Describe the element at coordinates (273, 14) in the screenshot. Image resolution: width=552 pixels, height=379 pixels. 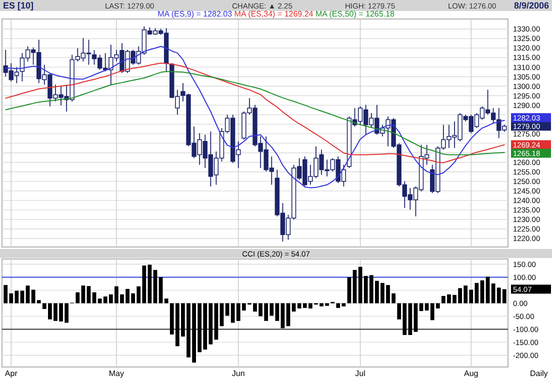
I see `text: MA (ES,34) = 1269.24` at that location.